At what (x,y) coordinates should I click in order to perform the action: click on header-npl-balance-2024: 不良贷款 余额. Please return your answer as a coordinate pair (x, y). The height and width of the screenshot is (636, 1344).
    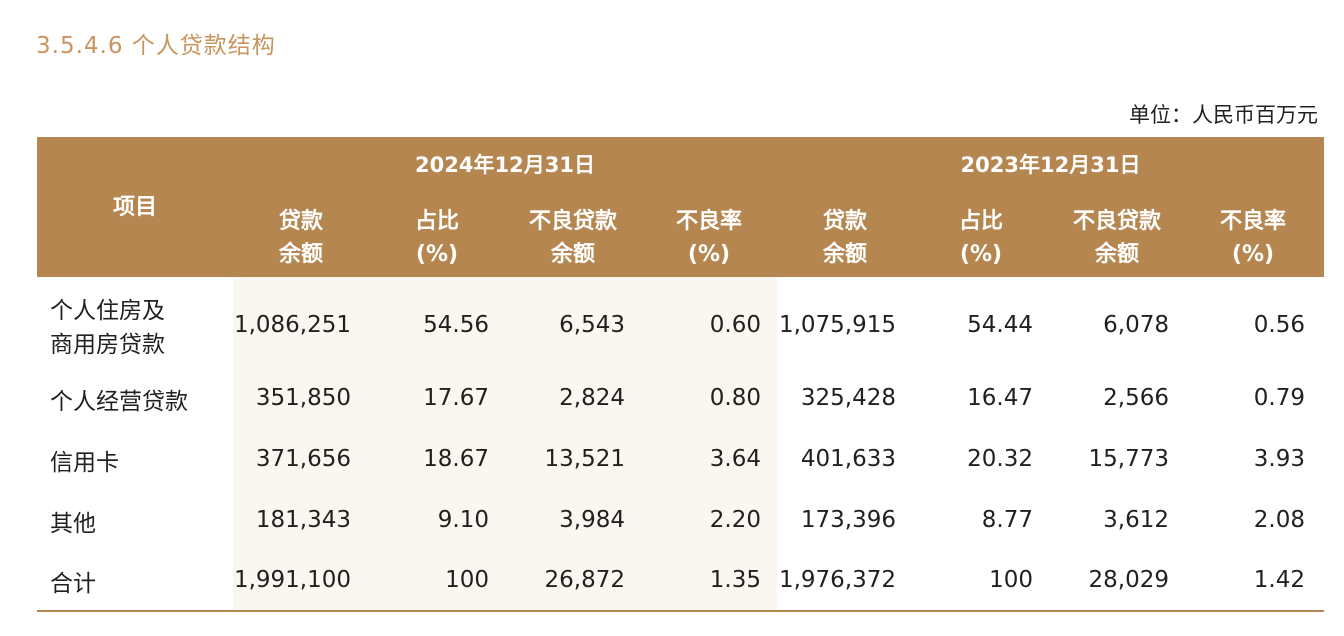
    Looking at the image, I should click on (573, 238).